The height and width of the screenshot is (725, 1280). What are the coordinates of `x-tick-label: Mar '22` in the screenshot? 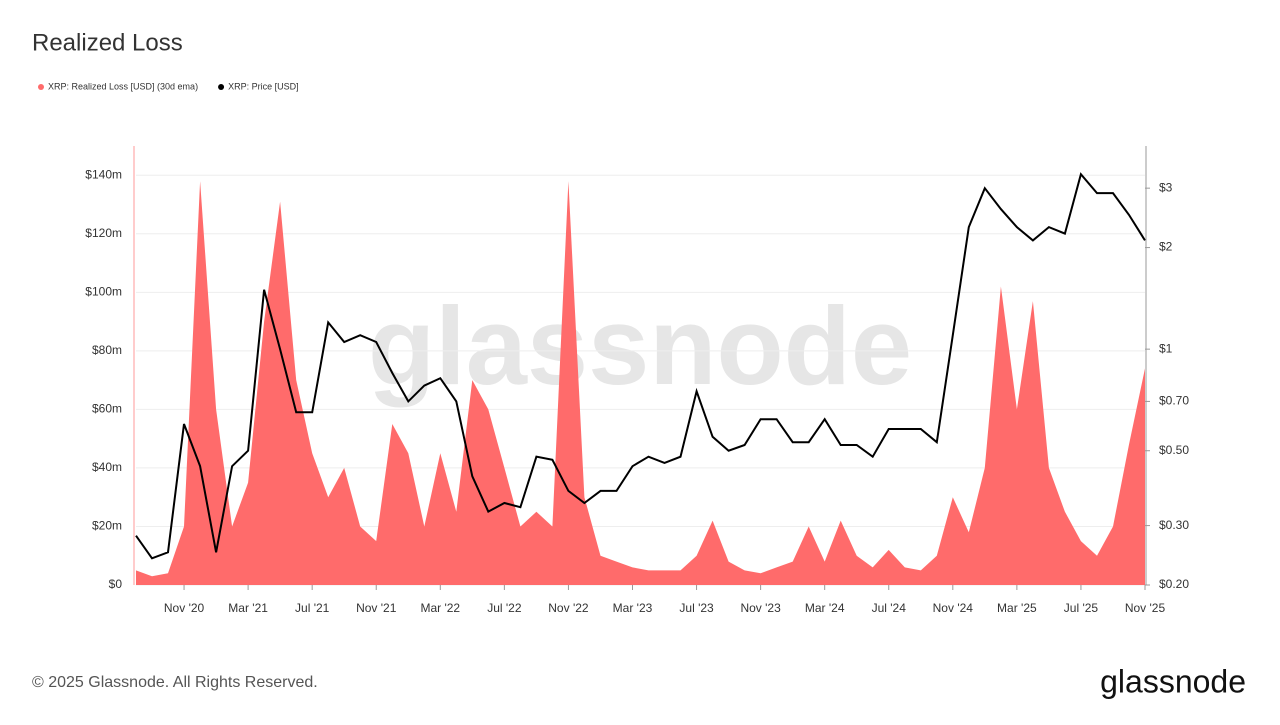 It's located at (440, 608).